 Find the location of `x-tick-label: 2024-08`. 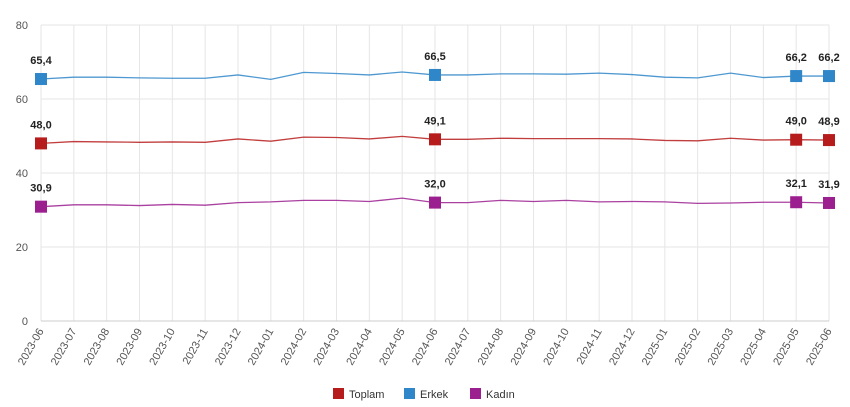

x-tick-label: 2024-08 is located at coordinates (491, 346).